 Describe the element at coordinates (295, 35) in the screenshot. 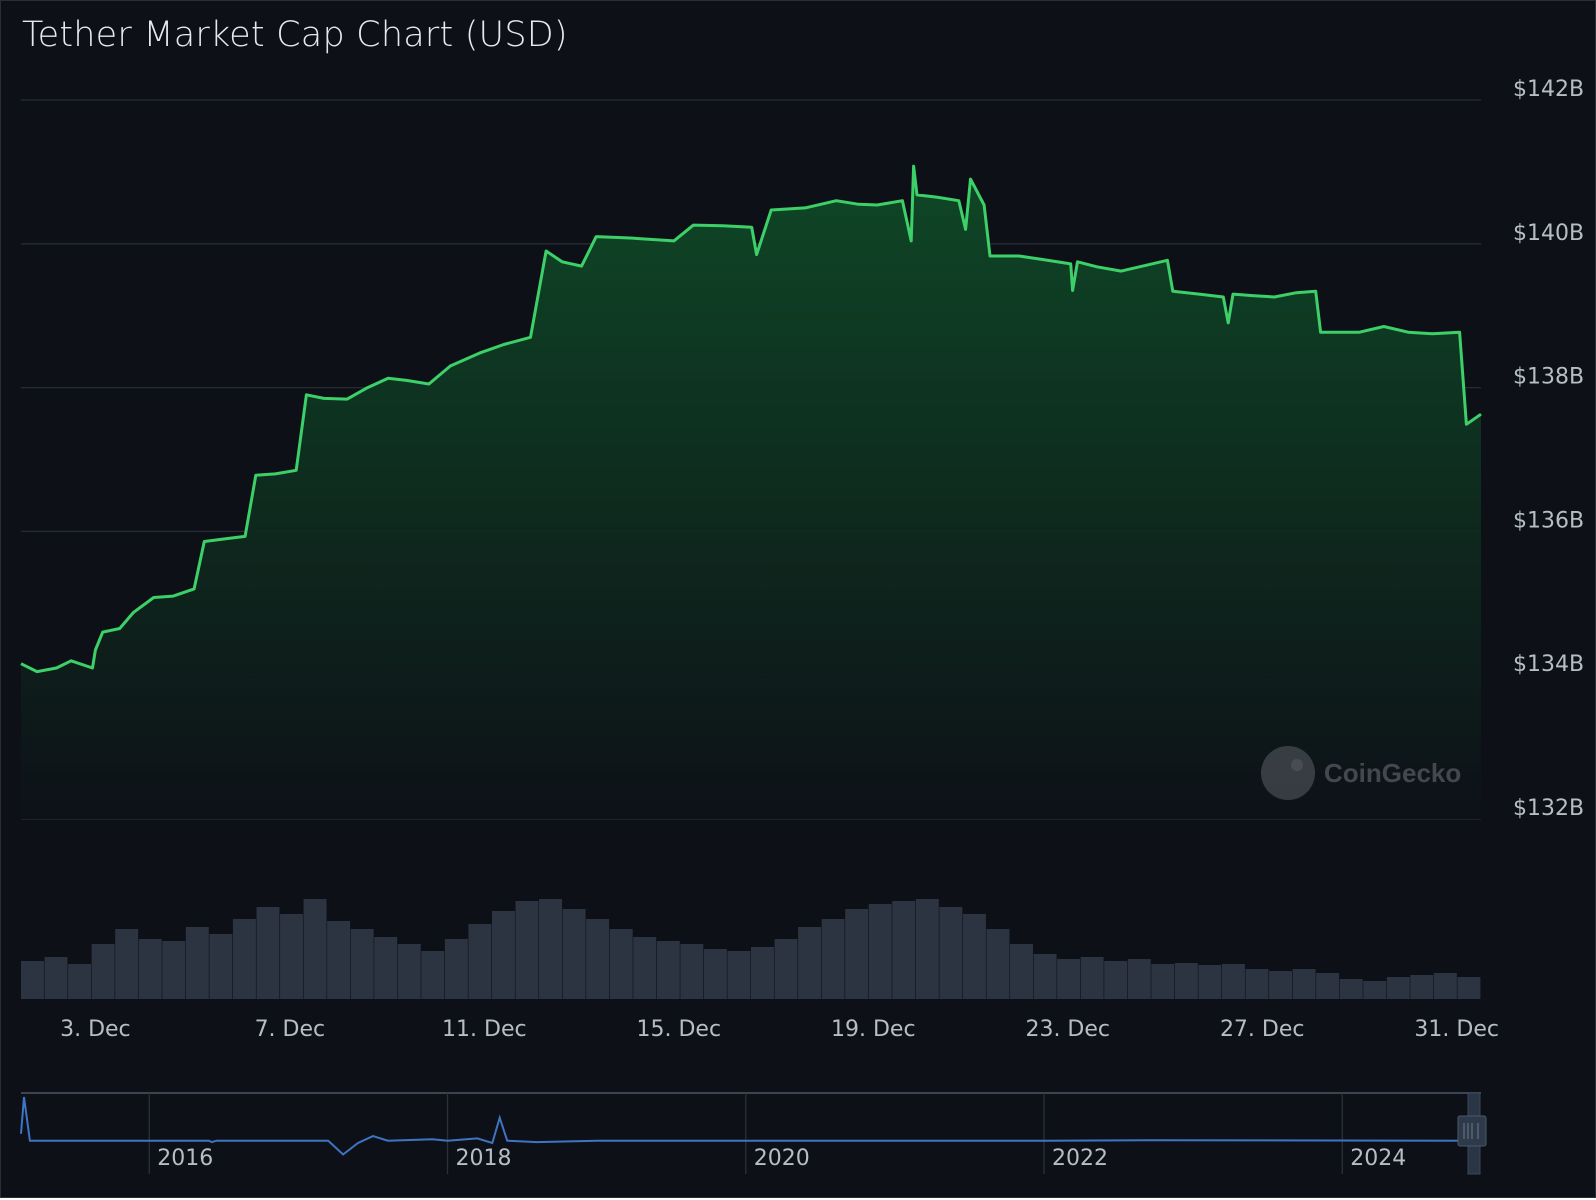

I see `chart-title: Tether Market Cap Chart (USD)` at that location.